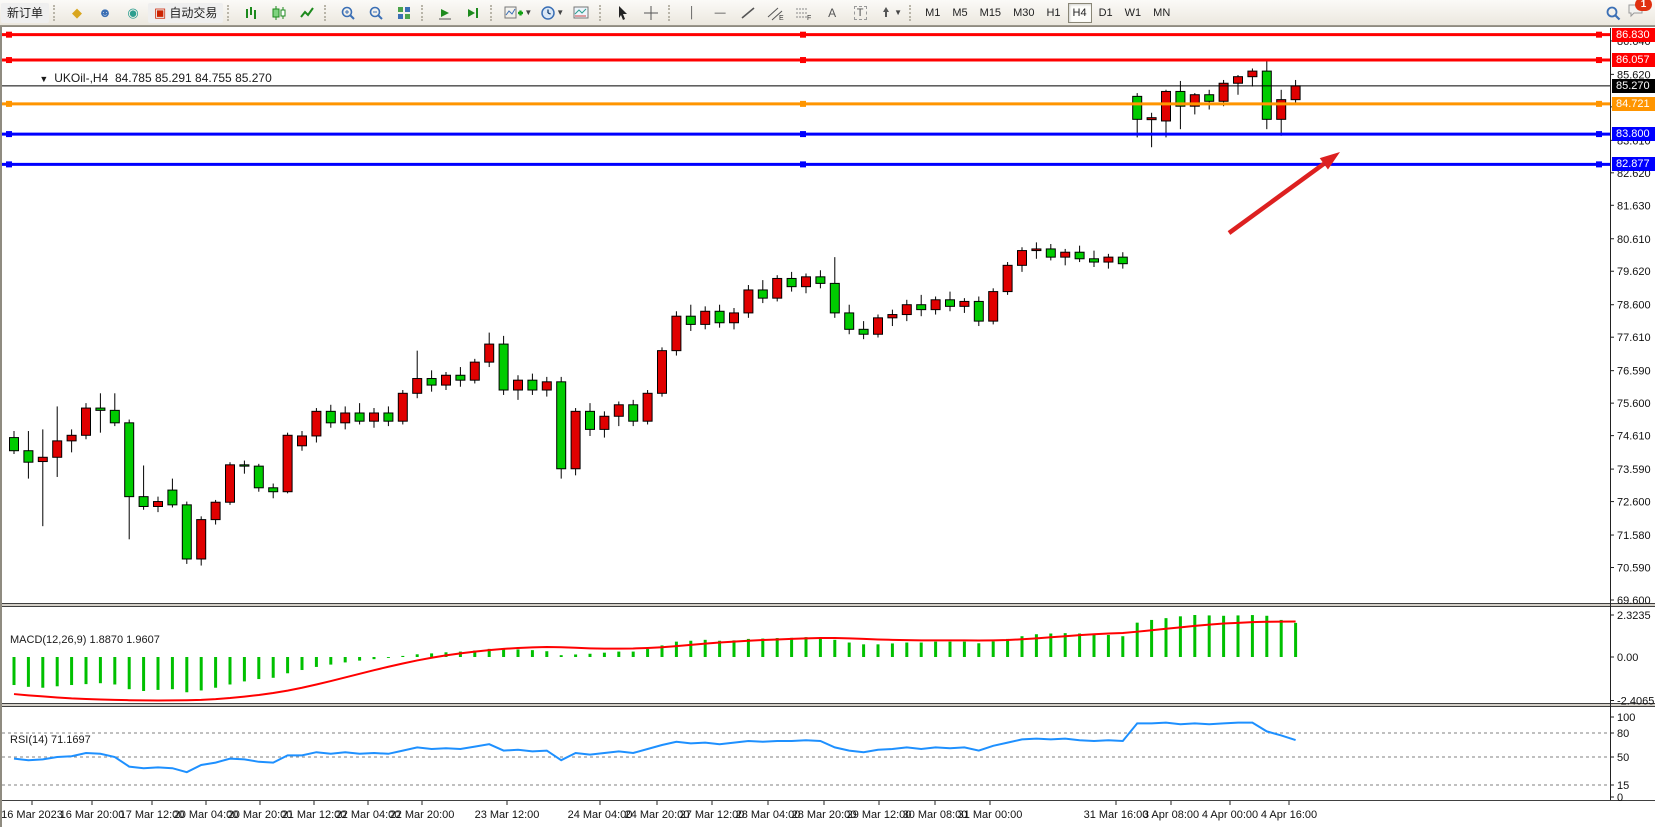 The image size is (1655, 827). Describe the element at coordinates (1623, 734) in the screenshot. I see `rsi-tick-label: 80` at that location.